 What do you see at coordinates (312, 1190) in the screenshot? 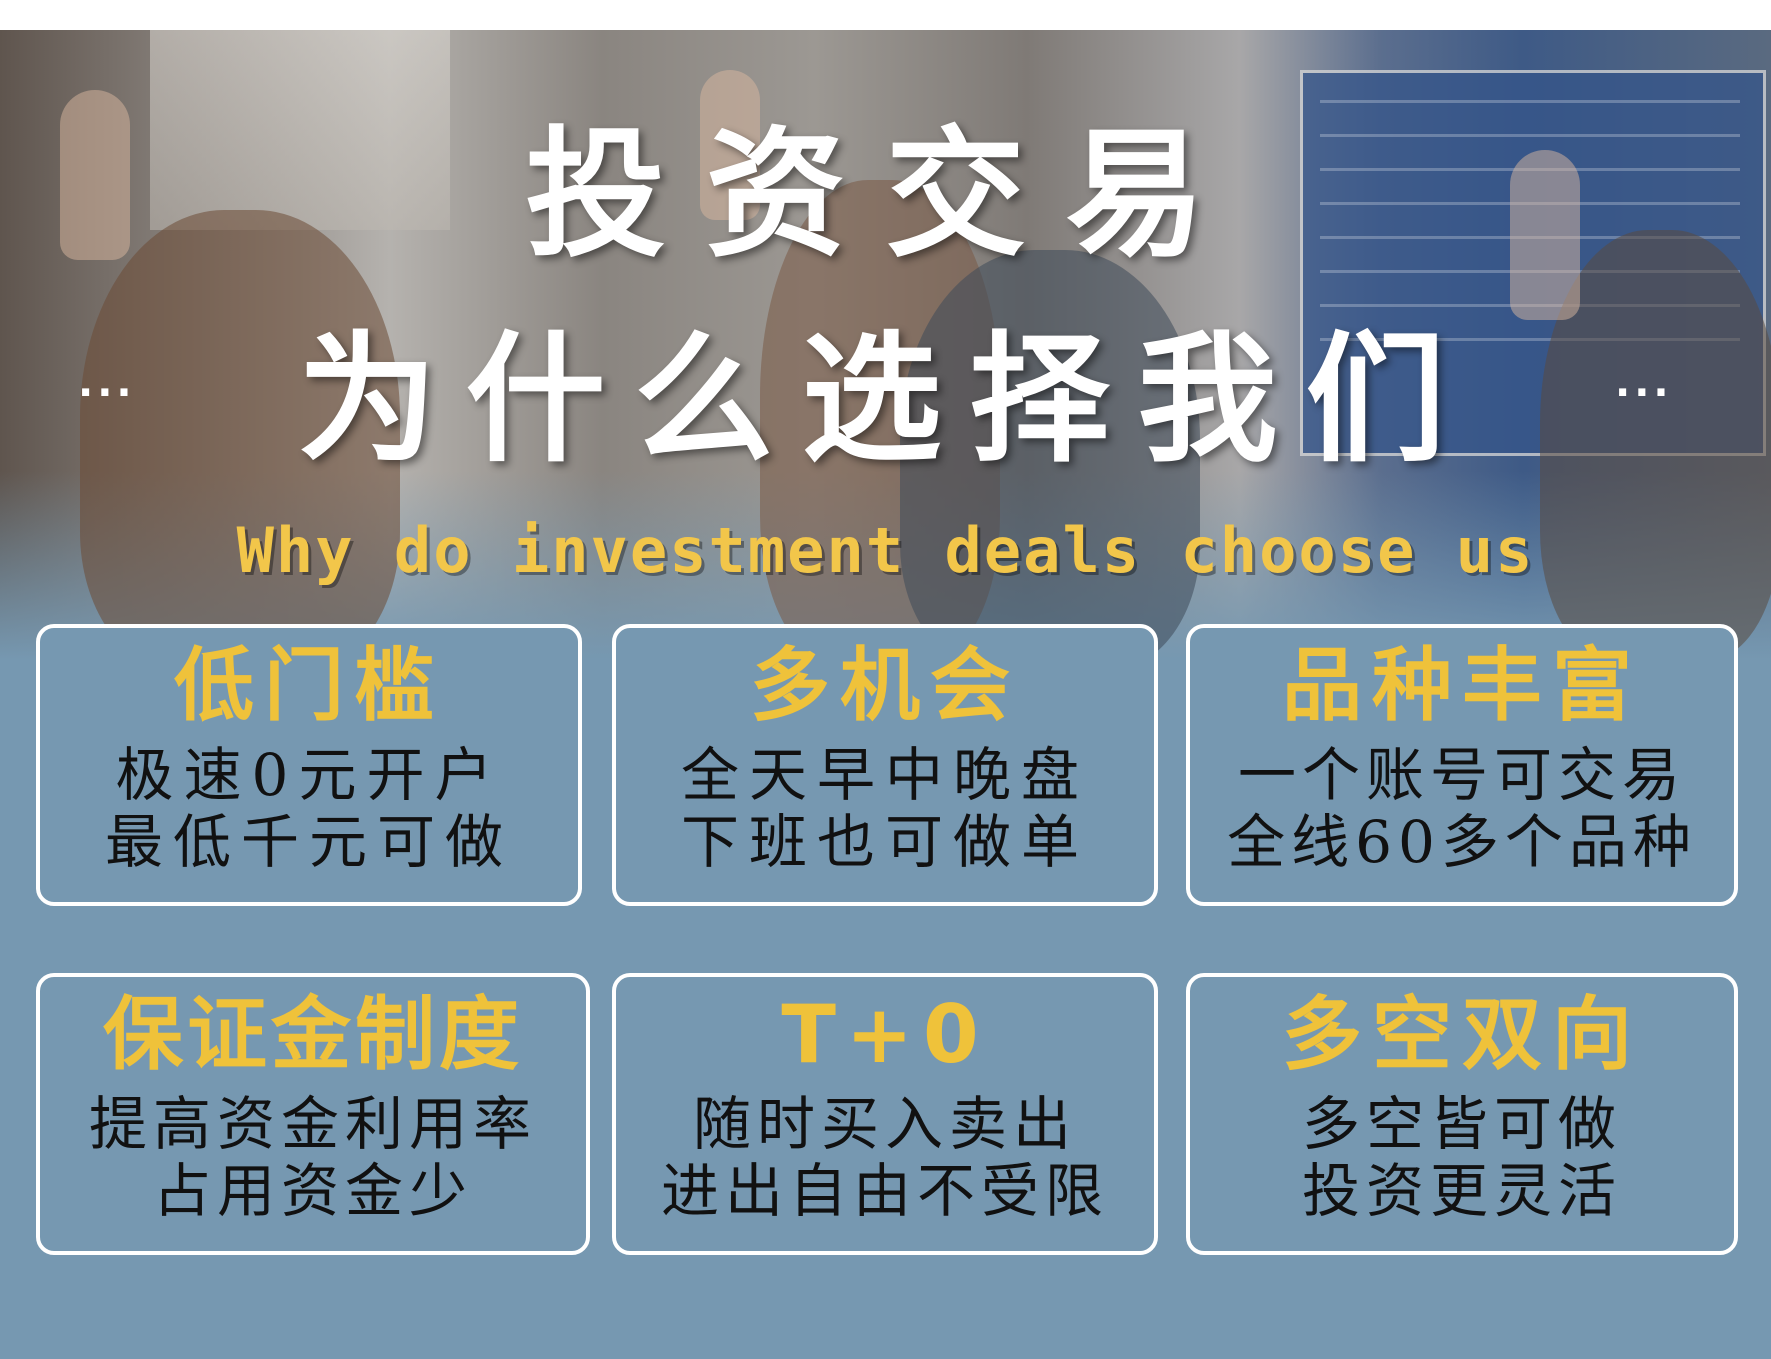
I see `card-text-line: 占用资金少` at bounding box center [312, 1190].